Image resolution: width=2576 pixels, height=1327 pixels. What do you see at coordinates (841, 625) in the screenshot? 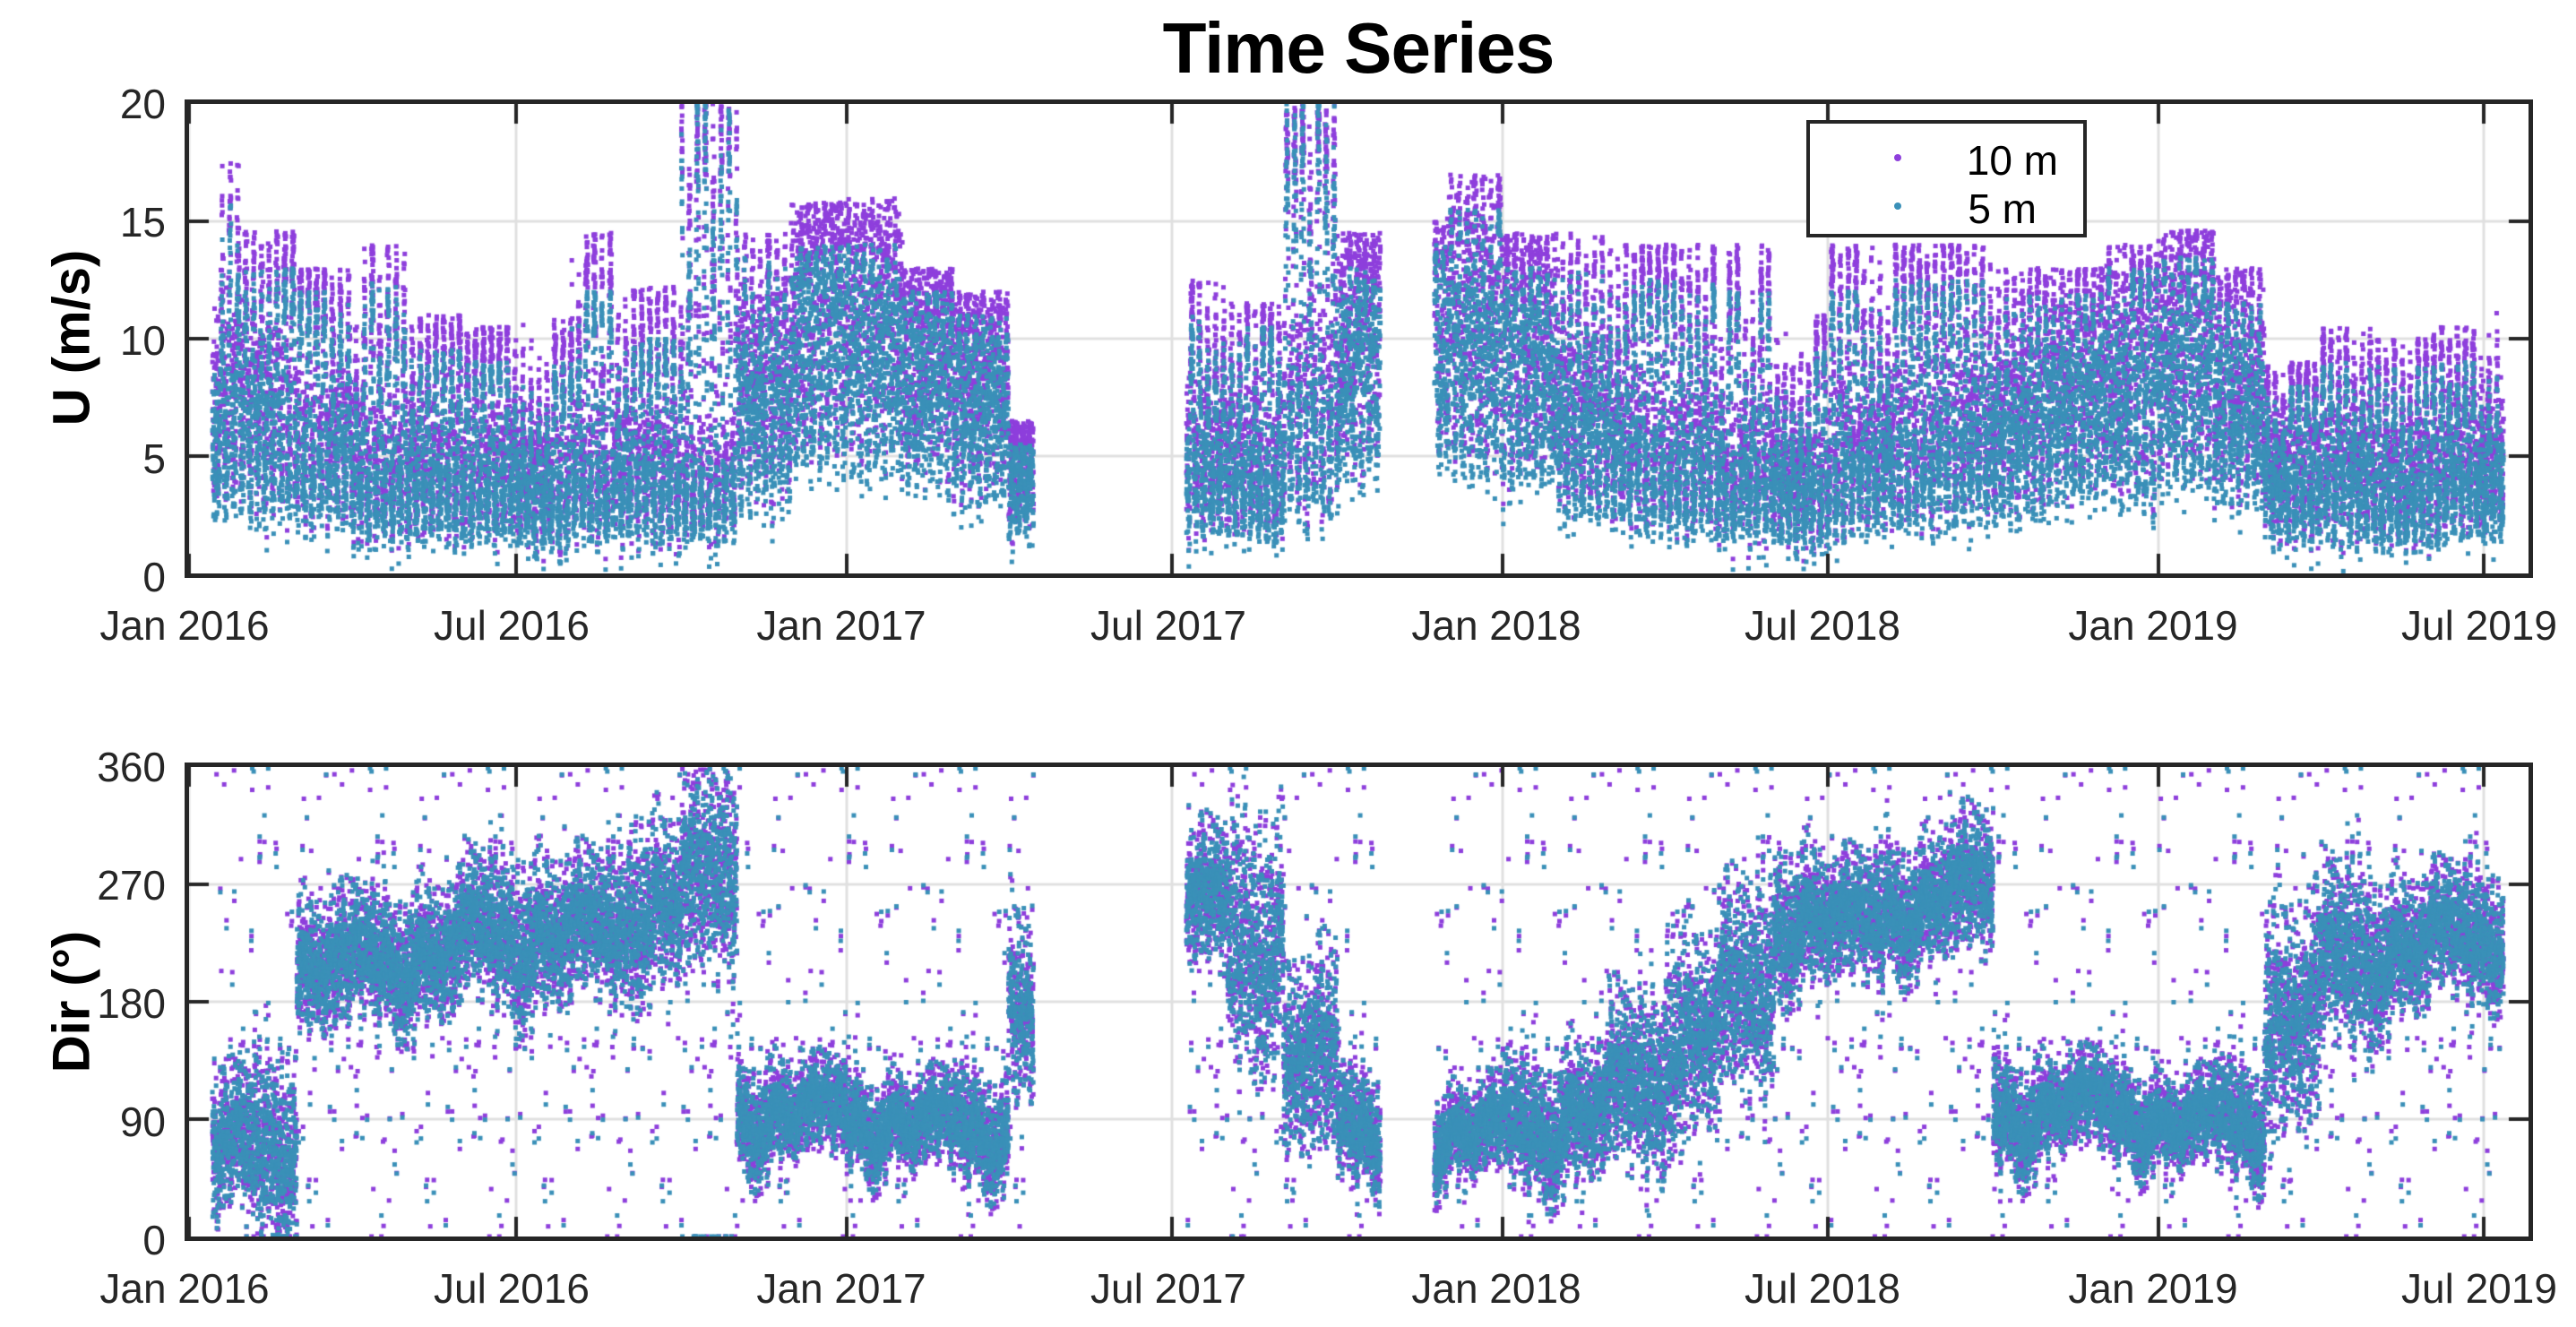
I see `speed-xtick: Jan 2017` at bounding box center [841, 625].